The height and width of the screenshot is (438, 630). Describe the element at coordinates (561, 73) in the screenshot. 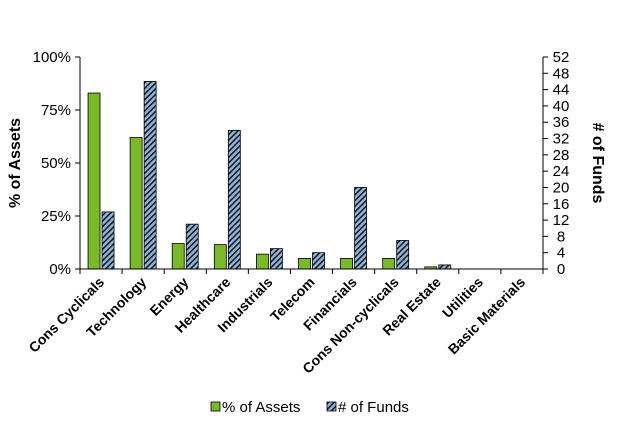

I see `right-tick-label: 48` at that location.